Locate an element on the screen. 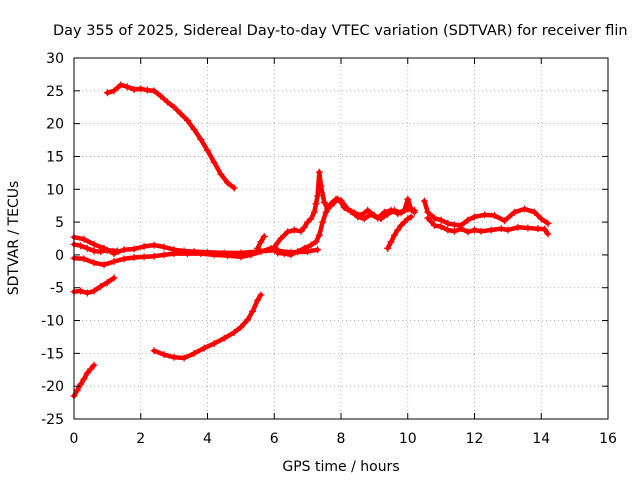 This screenshot has width=640, height=480. x-tick-label: 0 is located at coordinates (74, 439).